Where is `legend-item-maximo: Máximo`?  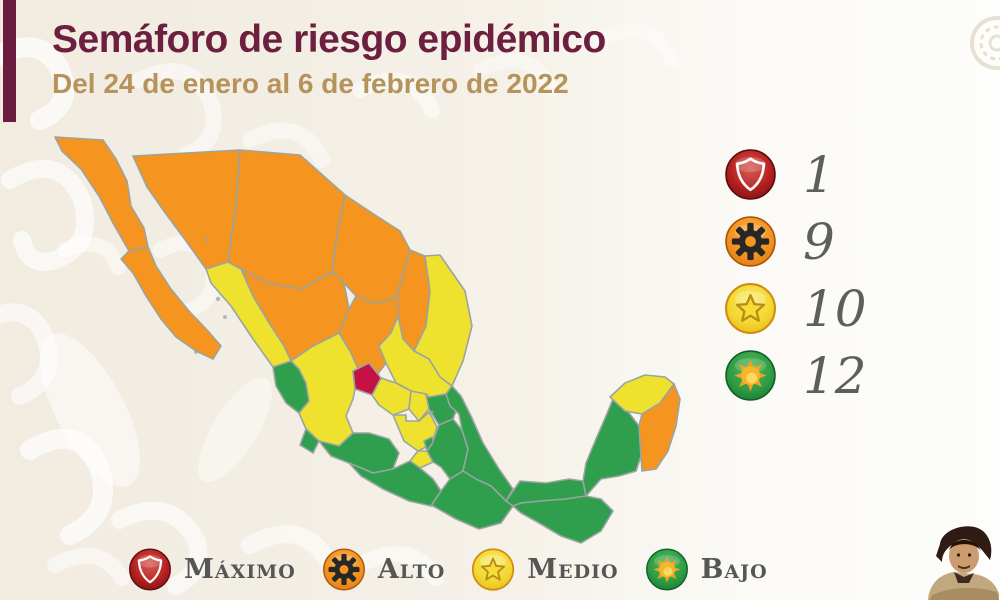
legend-item-maximo: Máximo is located at coordinates (212, 569).